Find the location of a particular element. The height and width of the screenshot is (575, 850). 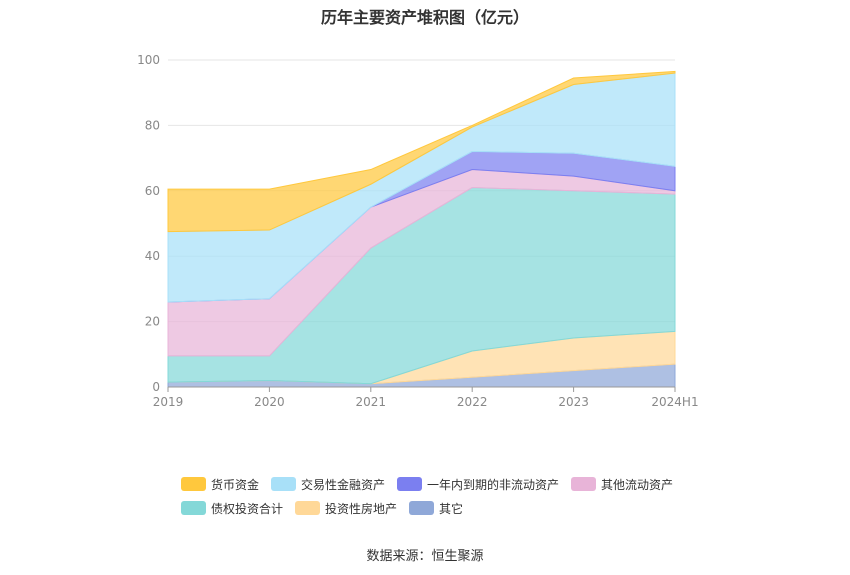

legend-item: 其它 is located at coordinates (436, 508).